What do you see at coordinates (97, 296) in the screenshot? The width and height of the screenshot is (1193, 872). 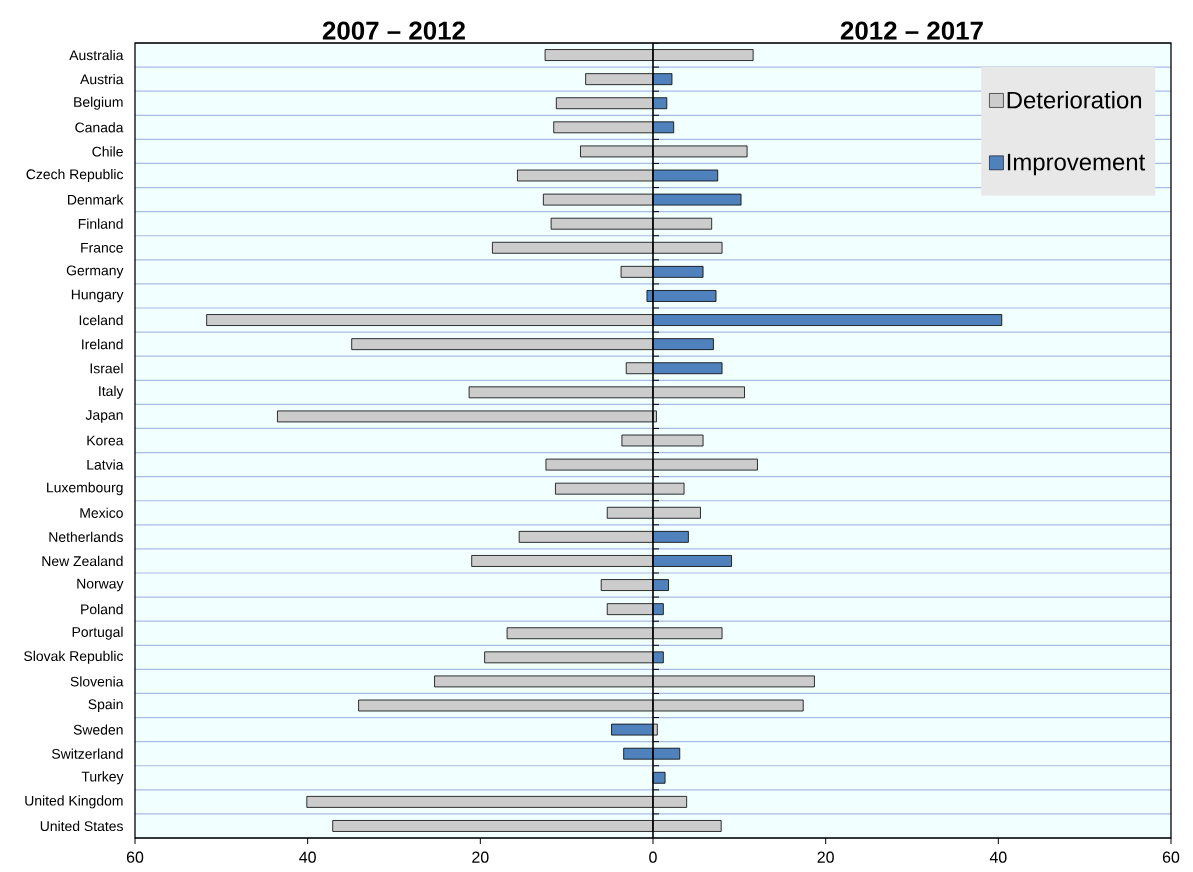 I see `y-tick-label: Hungary` at bounding box center [97, 296].